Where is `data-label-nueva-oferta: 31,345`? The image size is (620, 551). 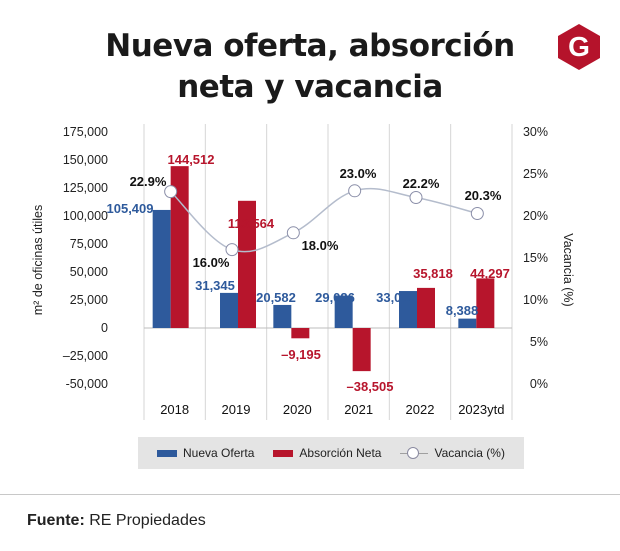
data-label-nueva-oferta: 31,345 is located at coordinates (215, 285).